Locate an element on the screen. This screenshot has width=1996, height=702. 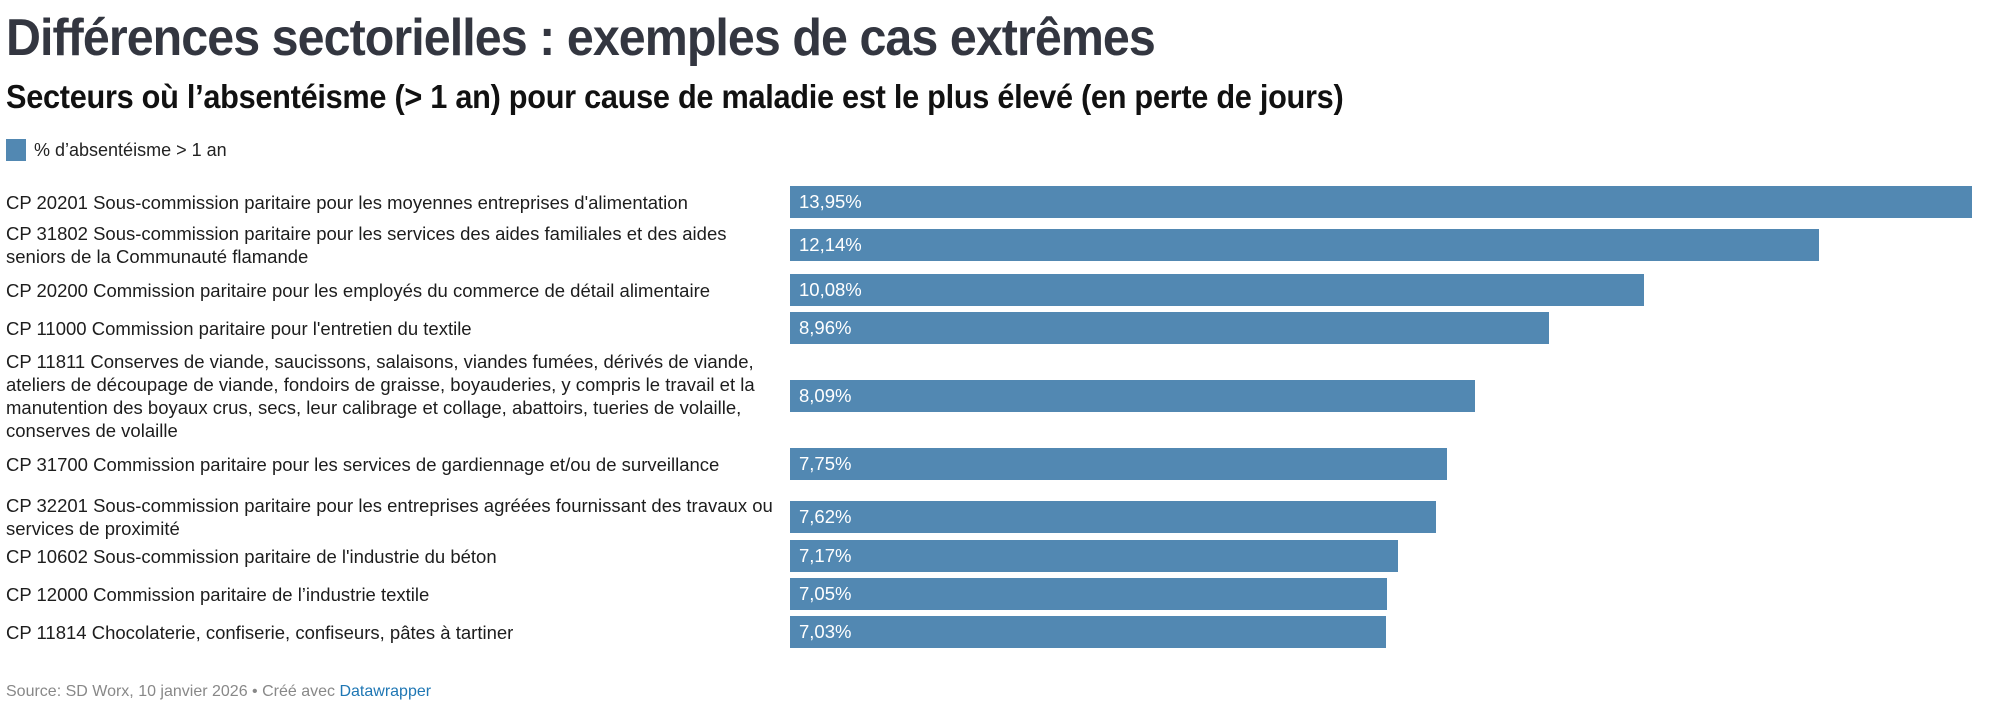
value-label: 7,62% is located at coordinates (825, 516).